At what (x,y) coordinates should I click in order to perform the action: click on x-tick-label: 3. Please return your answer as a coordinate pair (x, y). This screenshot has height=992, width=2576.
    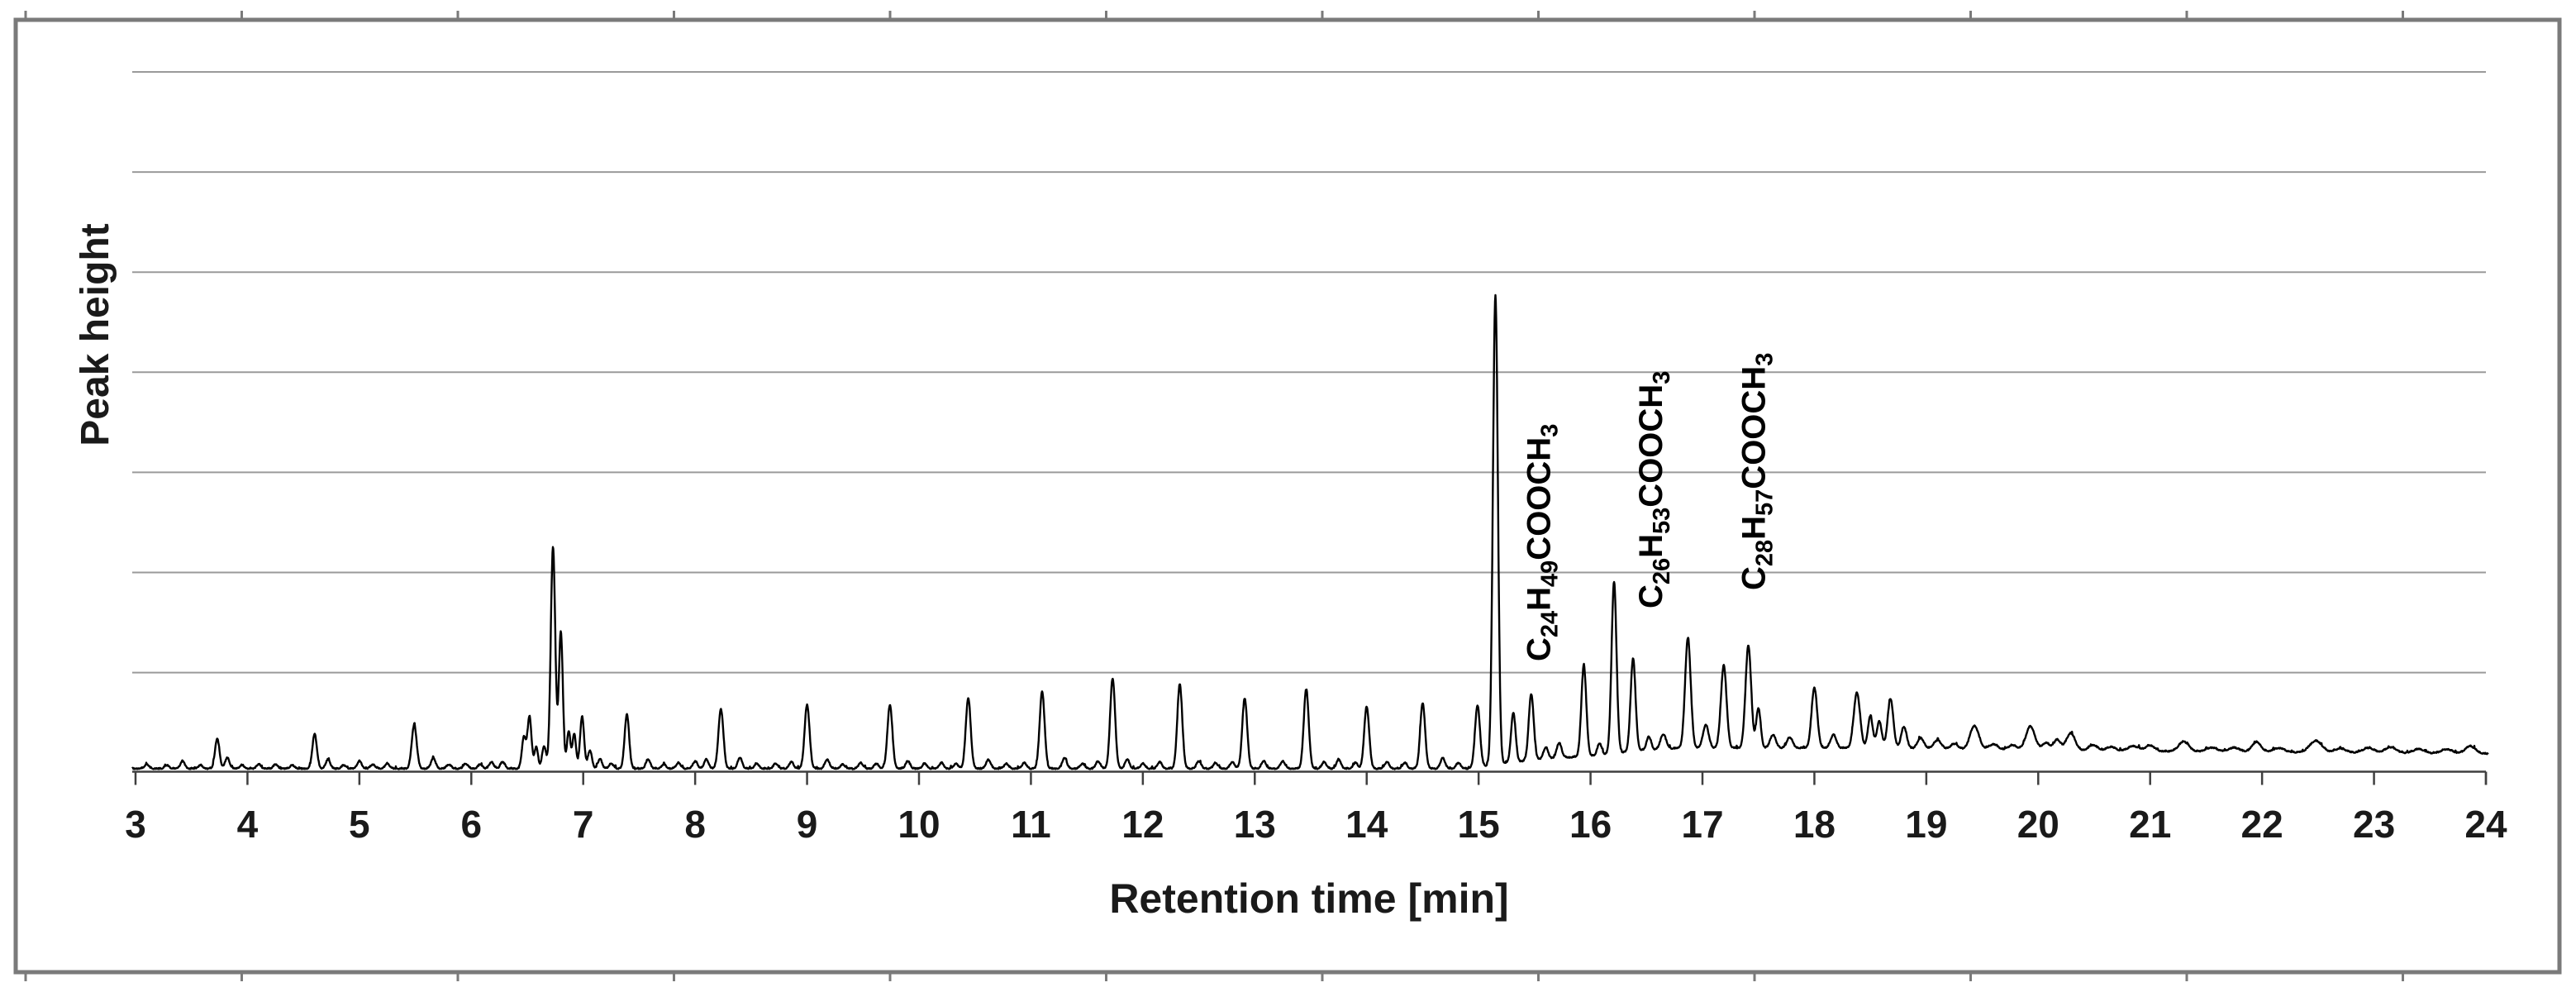
    Looking at the image, I should click on (136, 824).